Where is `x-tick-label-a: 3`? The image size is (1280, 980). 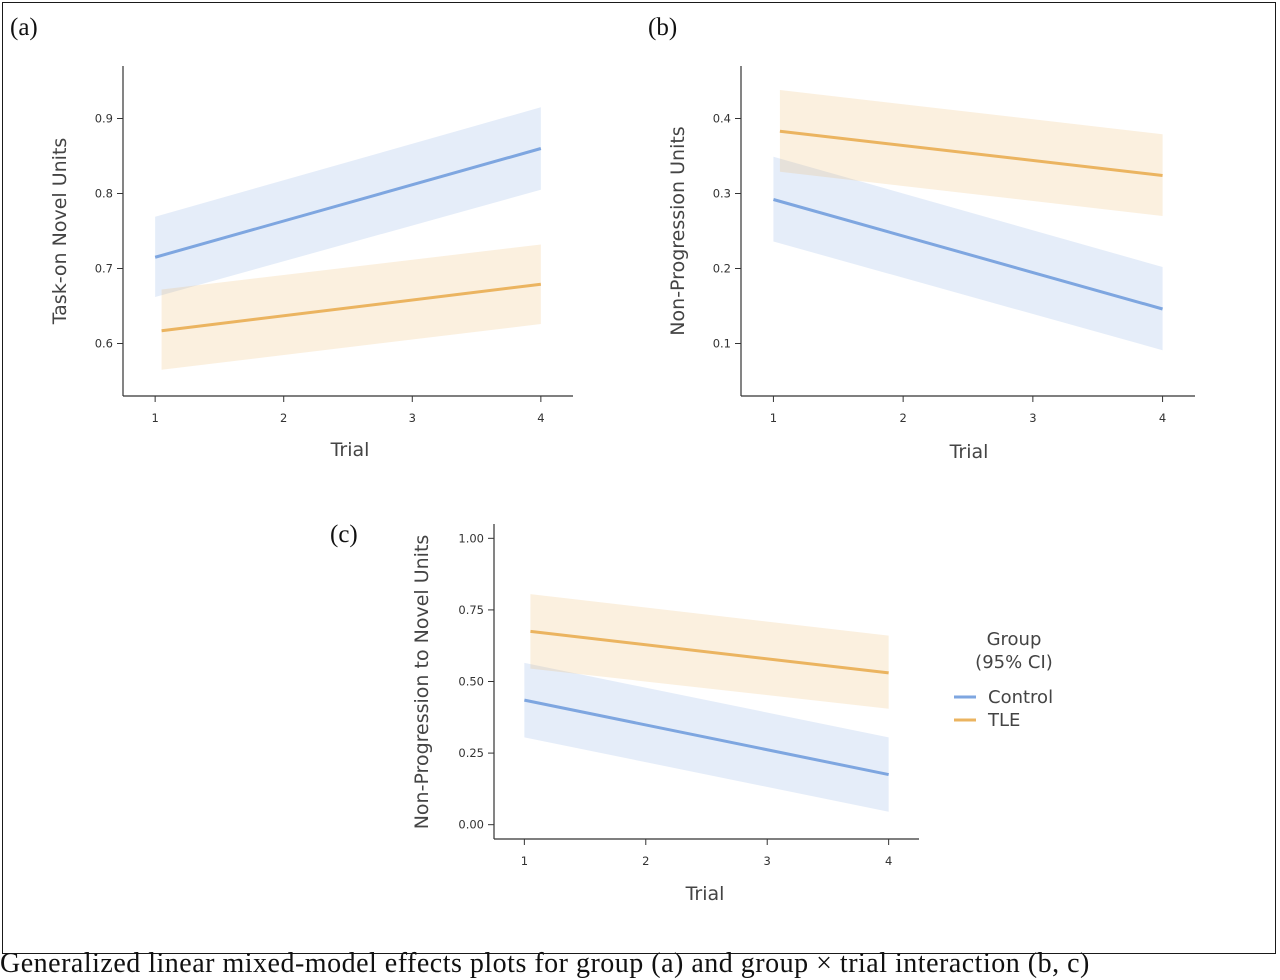 x-tick-label-a: 3 is located at coordinates (412, 418).